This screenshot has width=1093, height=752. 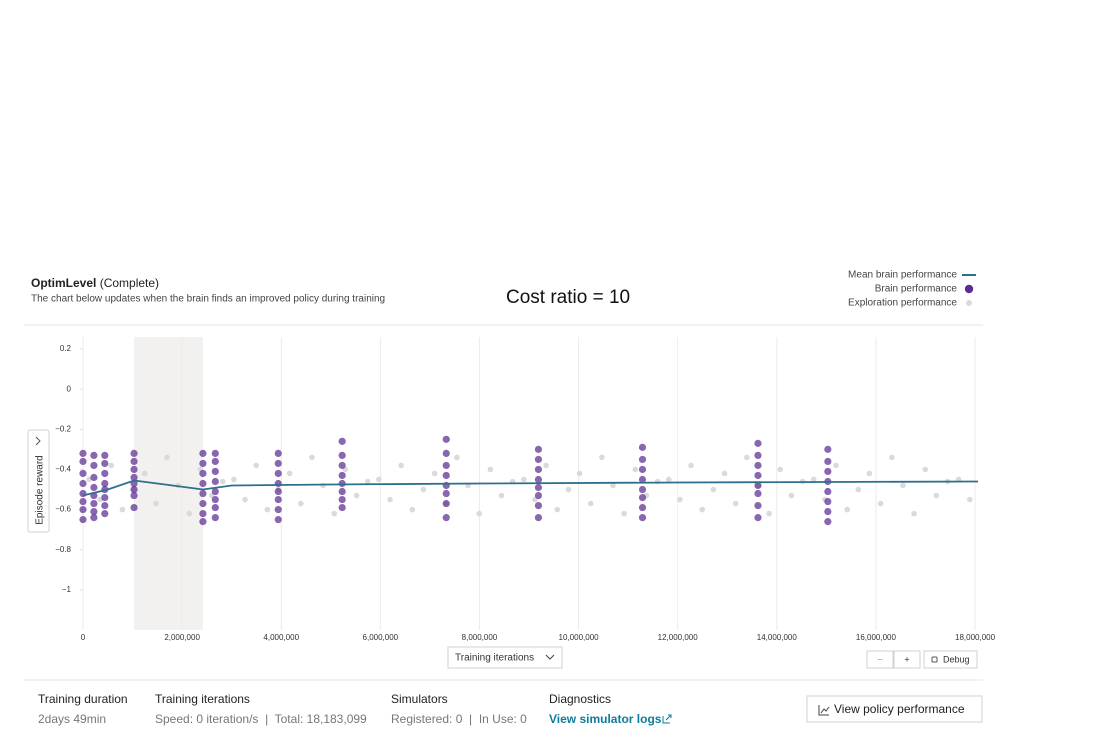 I want to click on x-label-dropdown: Training iterations, so click(x=505, y=657).